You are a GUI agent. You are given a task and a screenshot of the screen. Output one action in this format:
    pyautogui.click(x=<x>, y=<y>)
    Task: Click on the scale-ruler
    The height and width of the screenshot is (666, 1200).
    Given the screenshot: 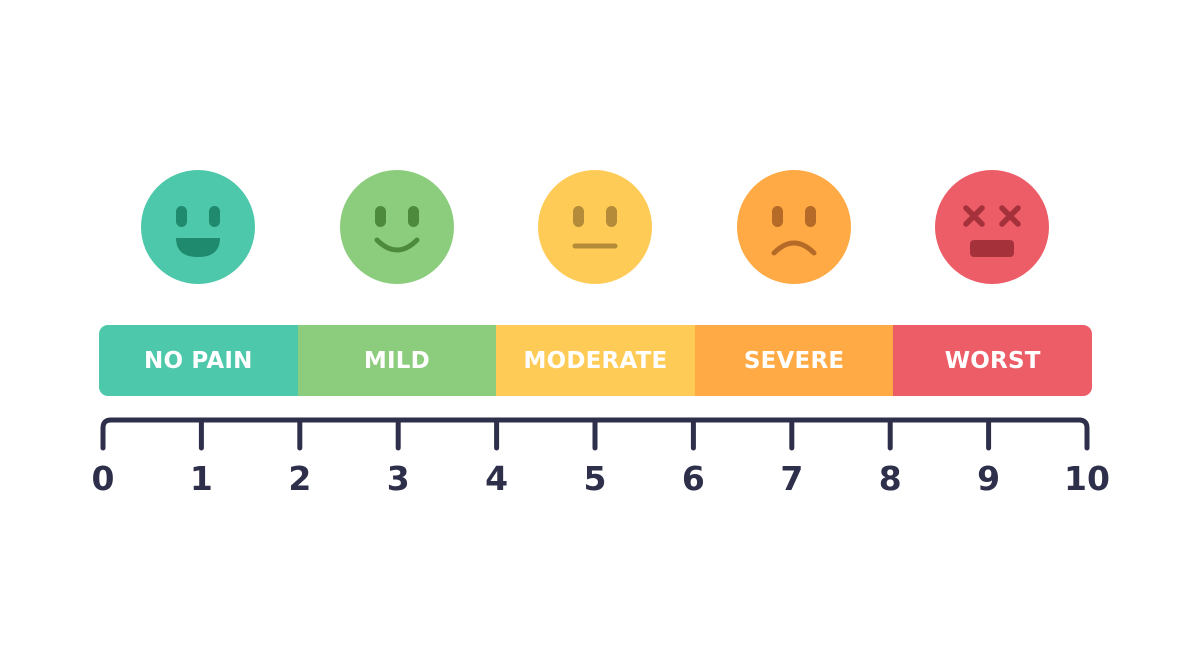 What is the action you would take?
    pyautogui.click(x=595, y=434)
    